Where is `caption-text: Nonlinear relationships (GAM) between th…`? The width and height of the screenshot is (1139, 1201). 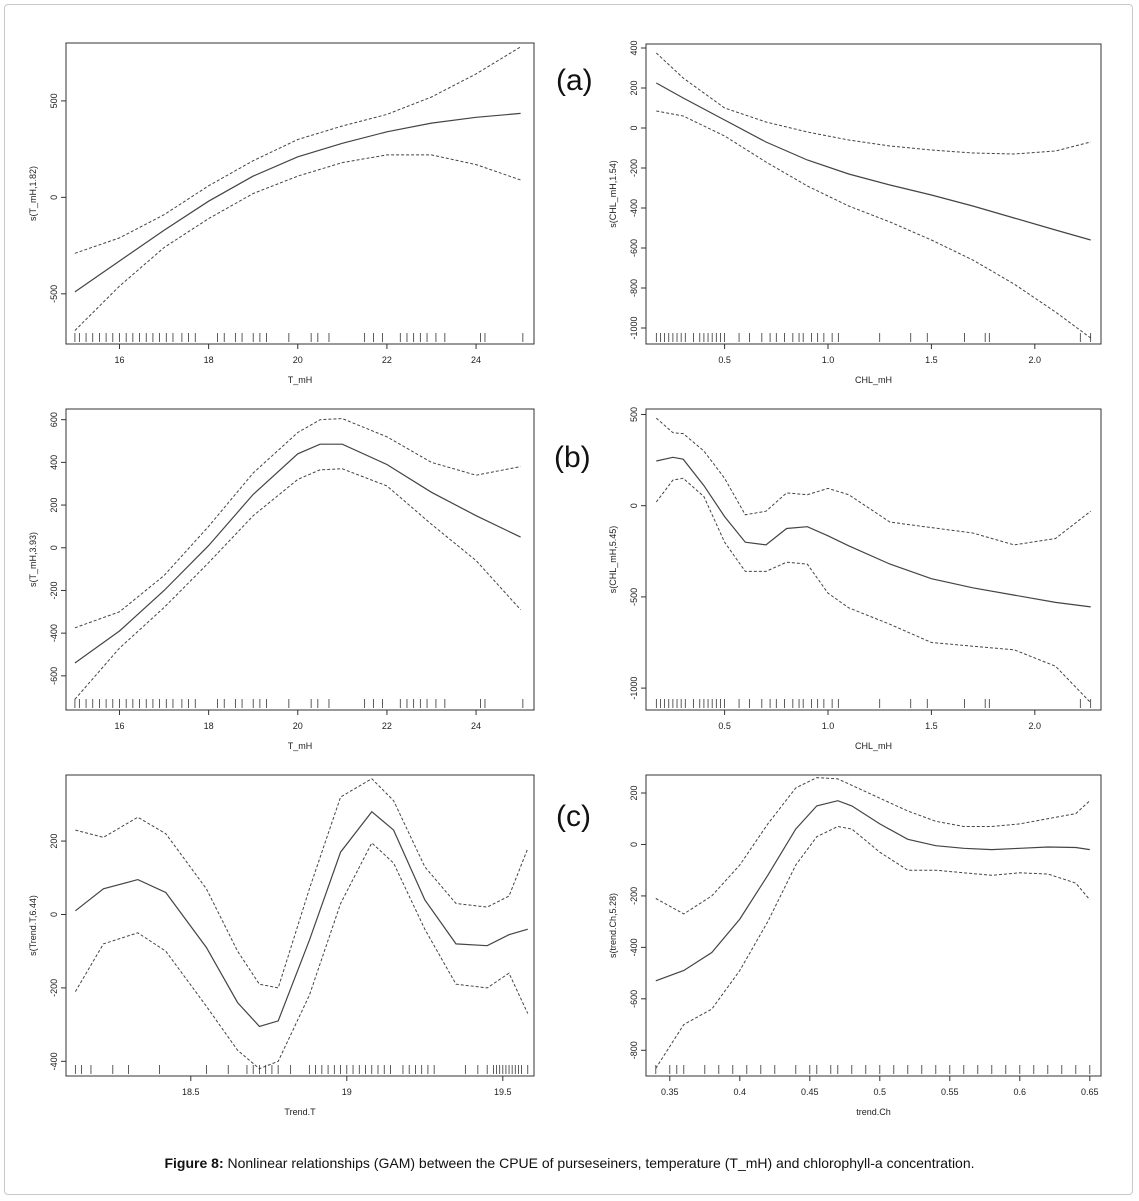
caption-text: Nonlinear relationships (GAM) between th… is located at coordinates (599, 1163).